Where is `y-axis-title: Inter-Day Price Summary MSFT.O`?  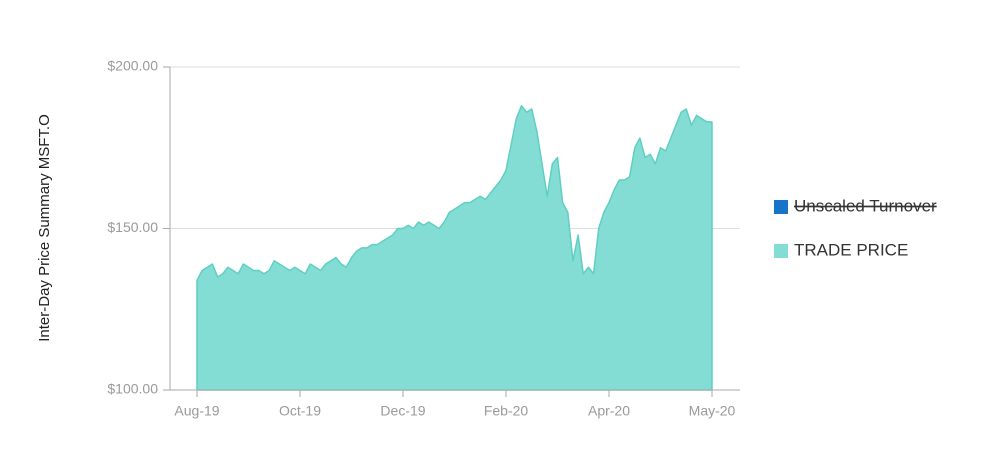
y-axis-title: Inter-Day Price Summary MSFT.O is located at coordinates (44, 228).